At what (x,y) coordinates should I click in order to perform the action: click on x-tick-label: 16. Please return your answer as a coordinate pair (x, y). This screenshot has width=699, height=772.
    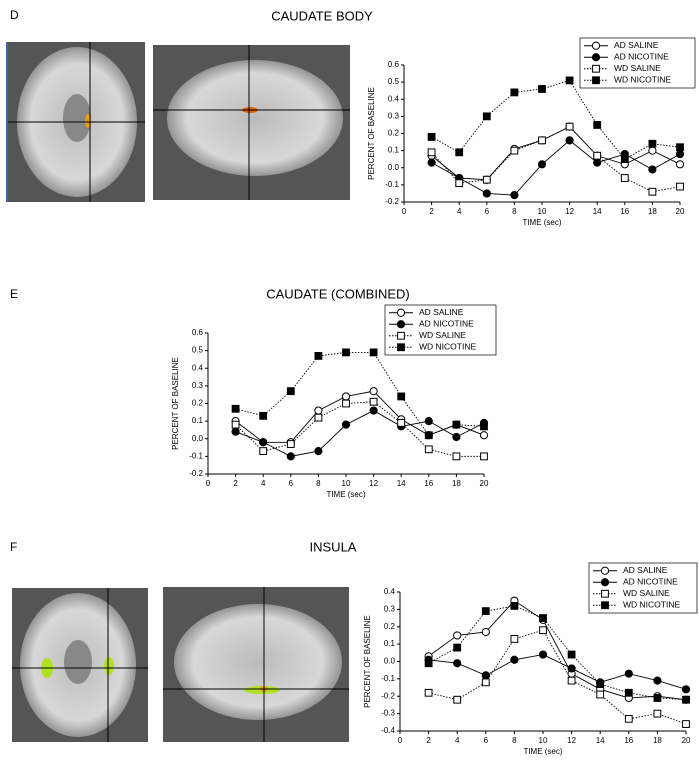
    Looking at the image, I should click on (624, 211).